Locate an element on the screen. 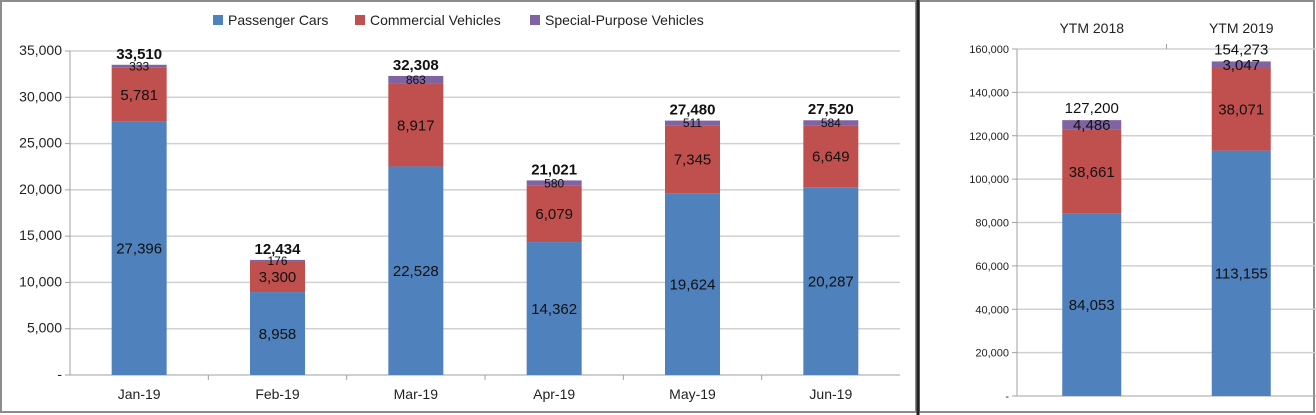 Image resolution: width=1316 pixels, height=415 pixels. data-label: 3,047 is located at coordinates (1241, 65).